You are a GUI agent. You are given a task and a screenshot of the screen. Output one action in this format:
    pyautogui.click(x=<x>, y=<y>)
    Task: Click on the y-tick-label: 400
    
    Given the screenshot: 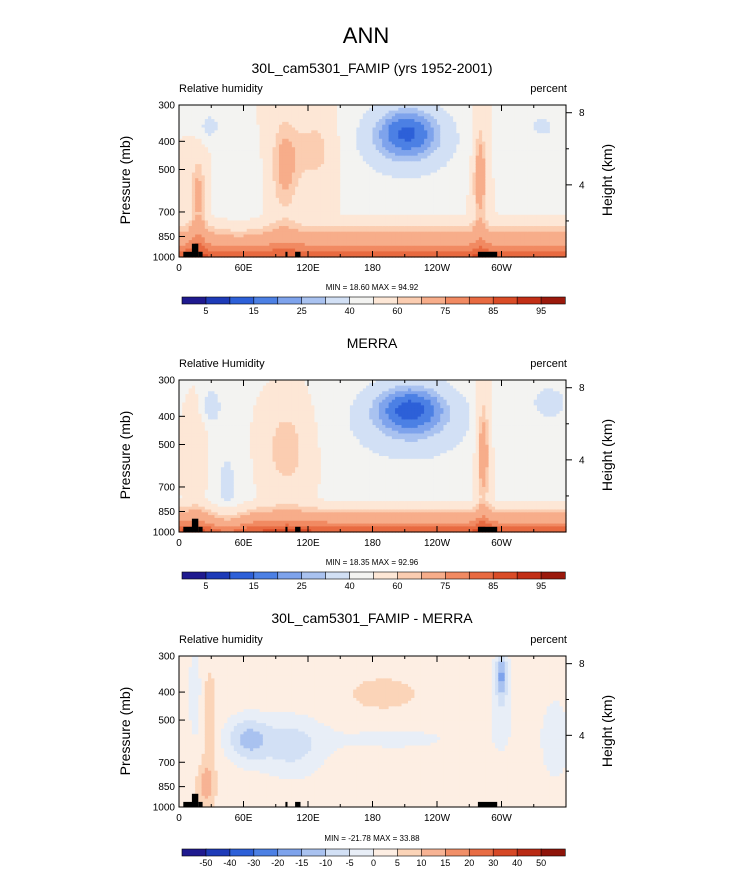 What is the action you would take?
    pyautogui.click(x=166, y=417)
    